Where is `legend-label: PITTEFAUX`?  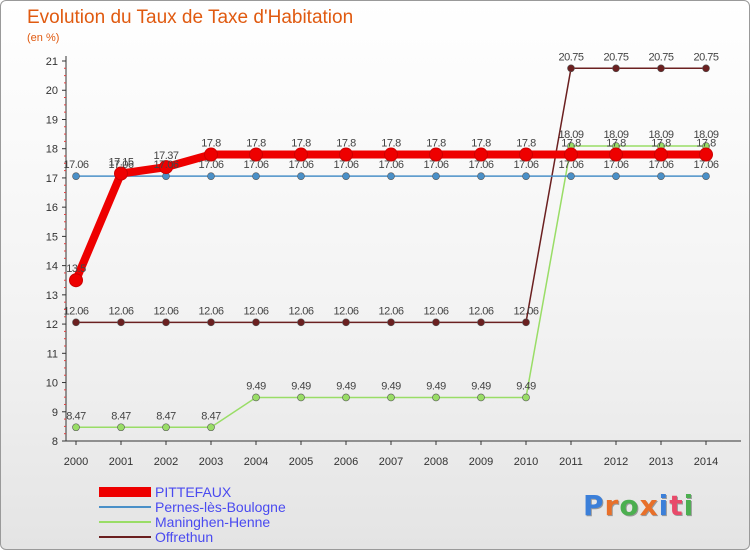 legend-label: PITTEFAUX is located at coordinates (193, 492).